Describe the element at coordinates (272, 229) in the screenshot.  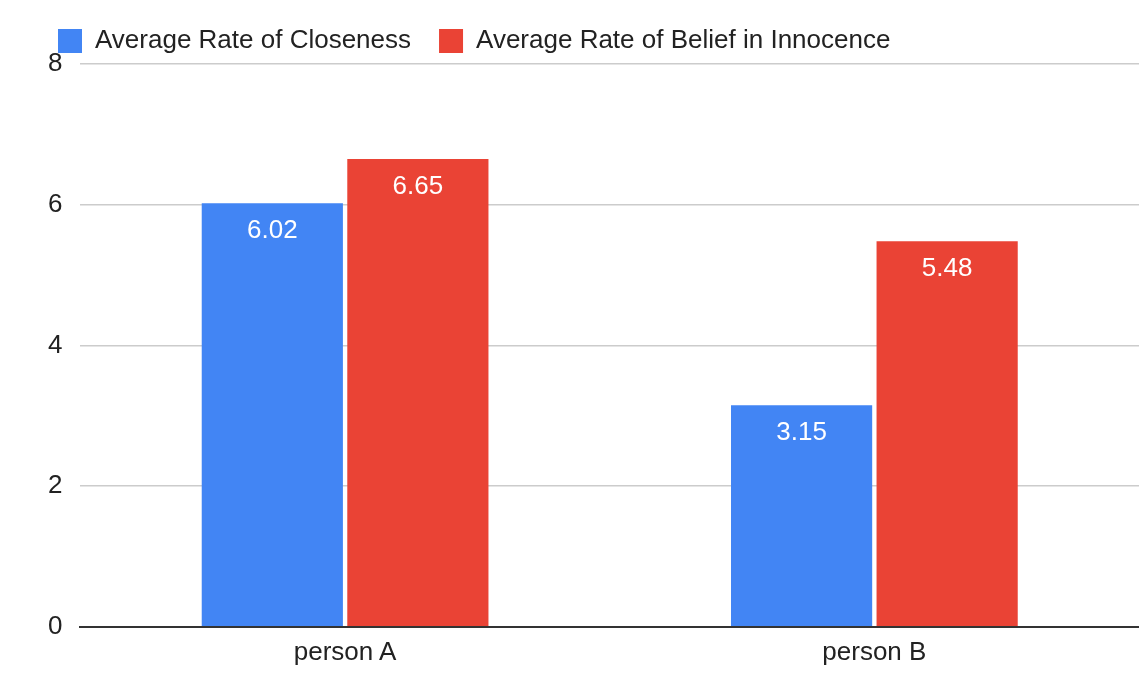
I see `data-label: 6.02` at that location.